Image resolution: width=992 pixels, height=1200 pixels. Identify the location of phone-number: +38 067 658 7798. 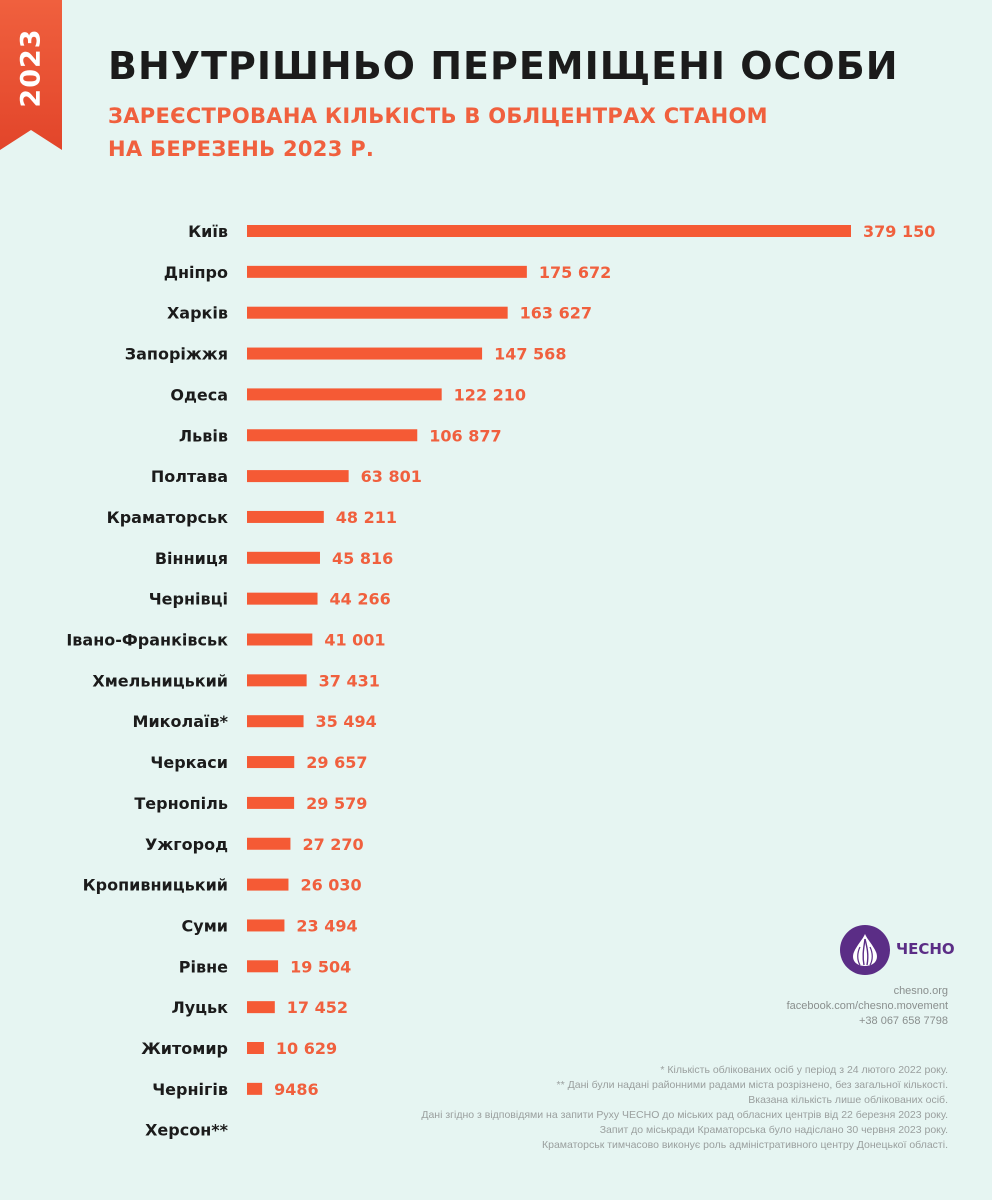
(903, 1021).